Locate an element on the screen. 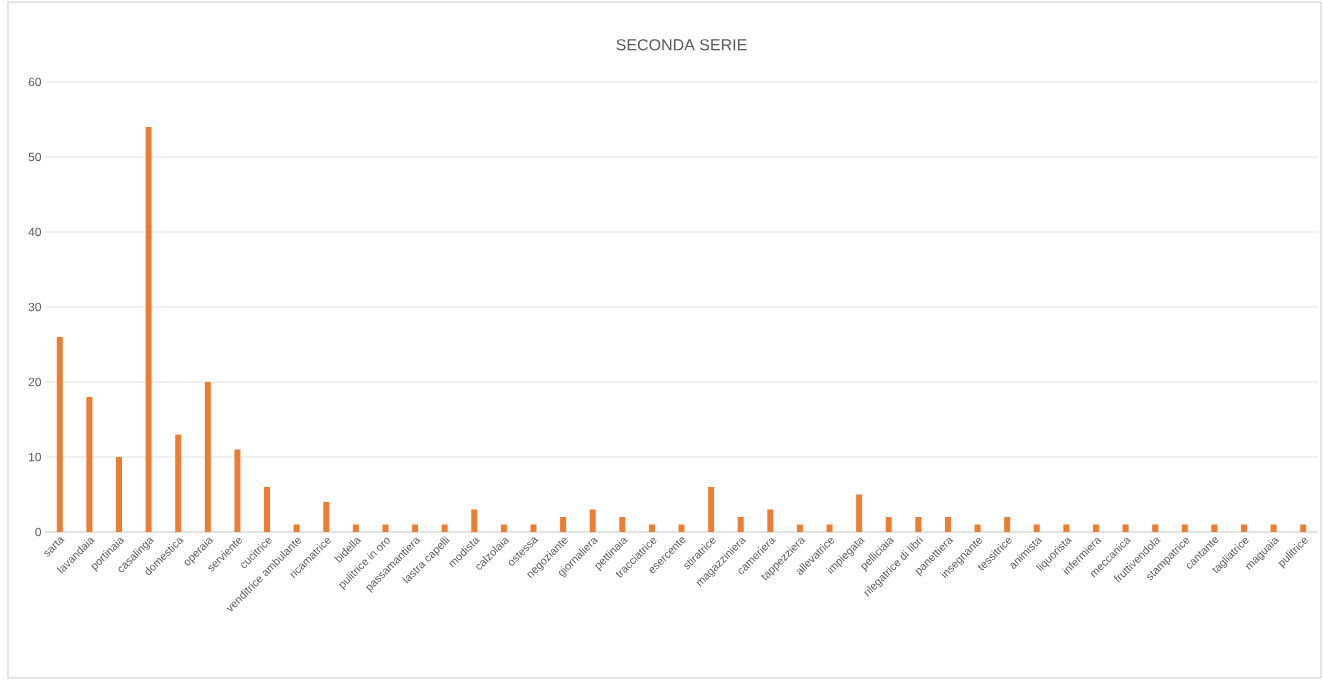  y-tick-label: 0 is located at coordinates (38, 532).